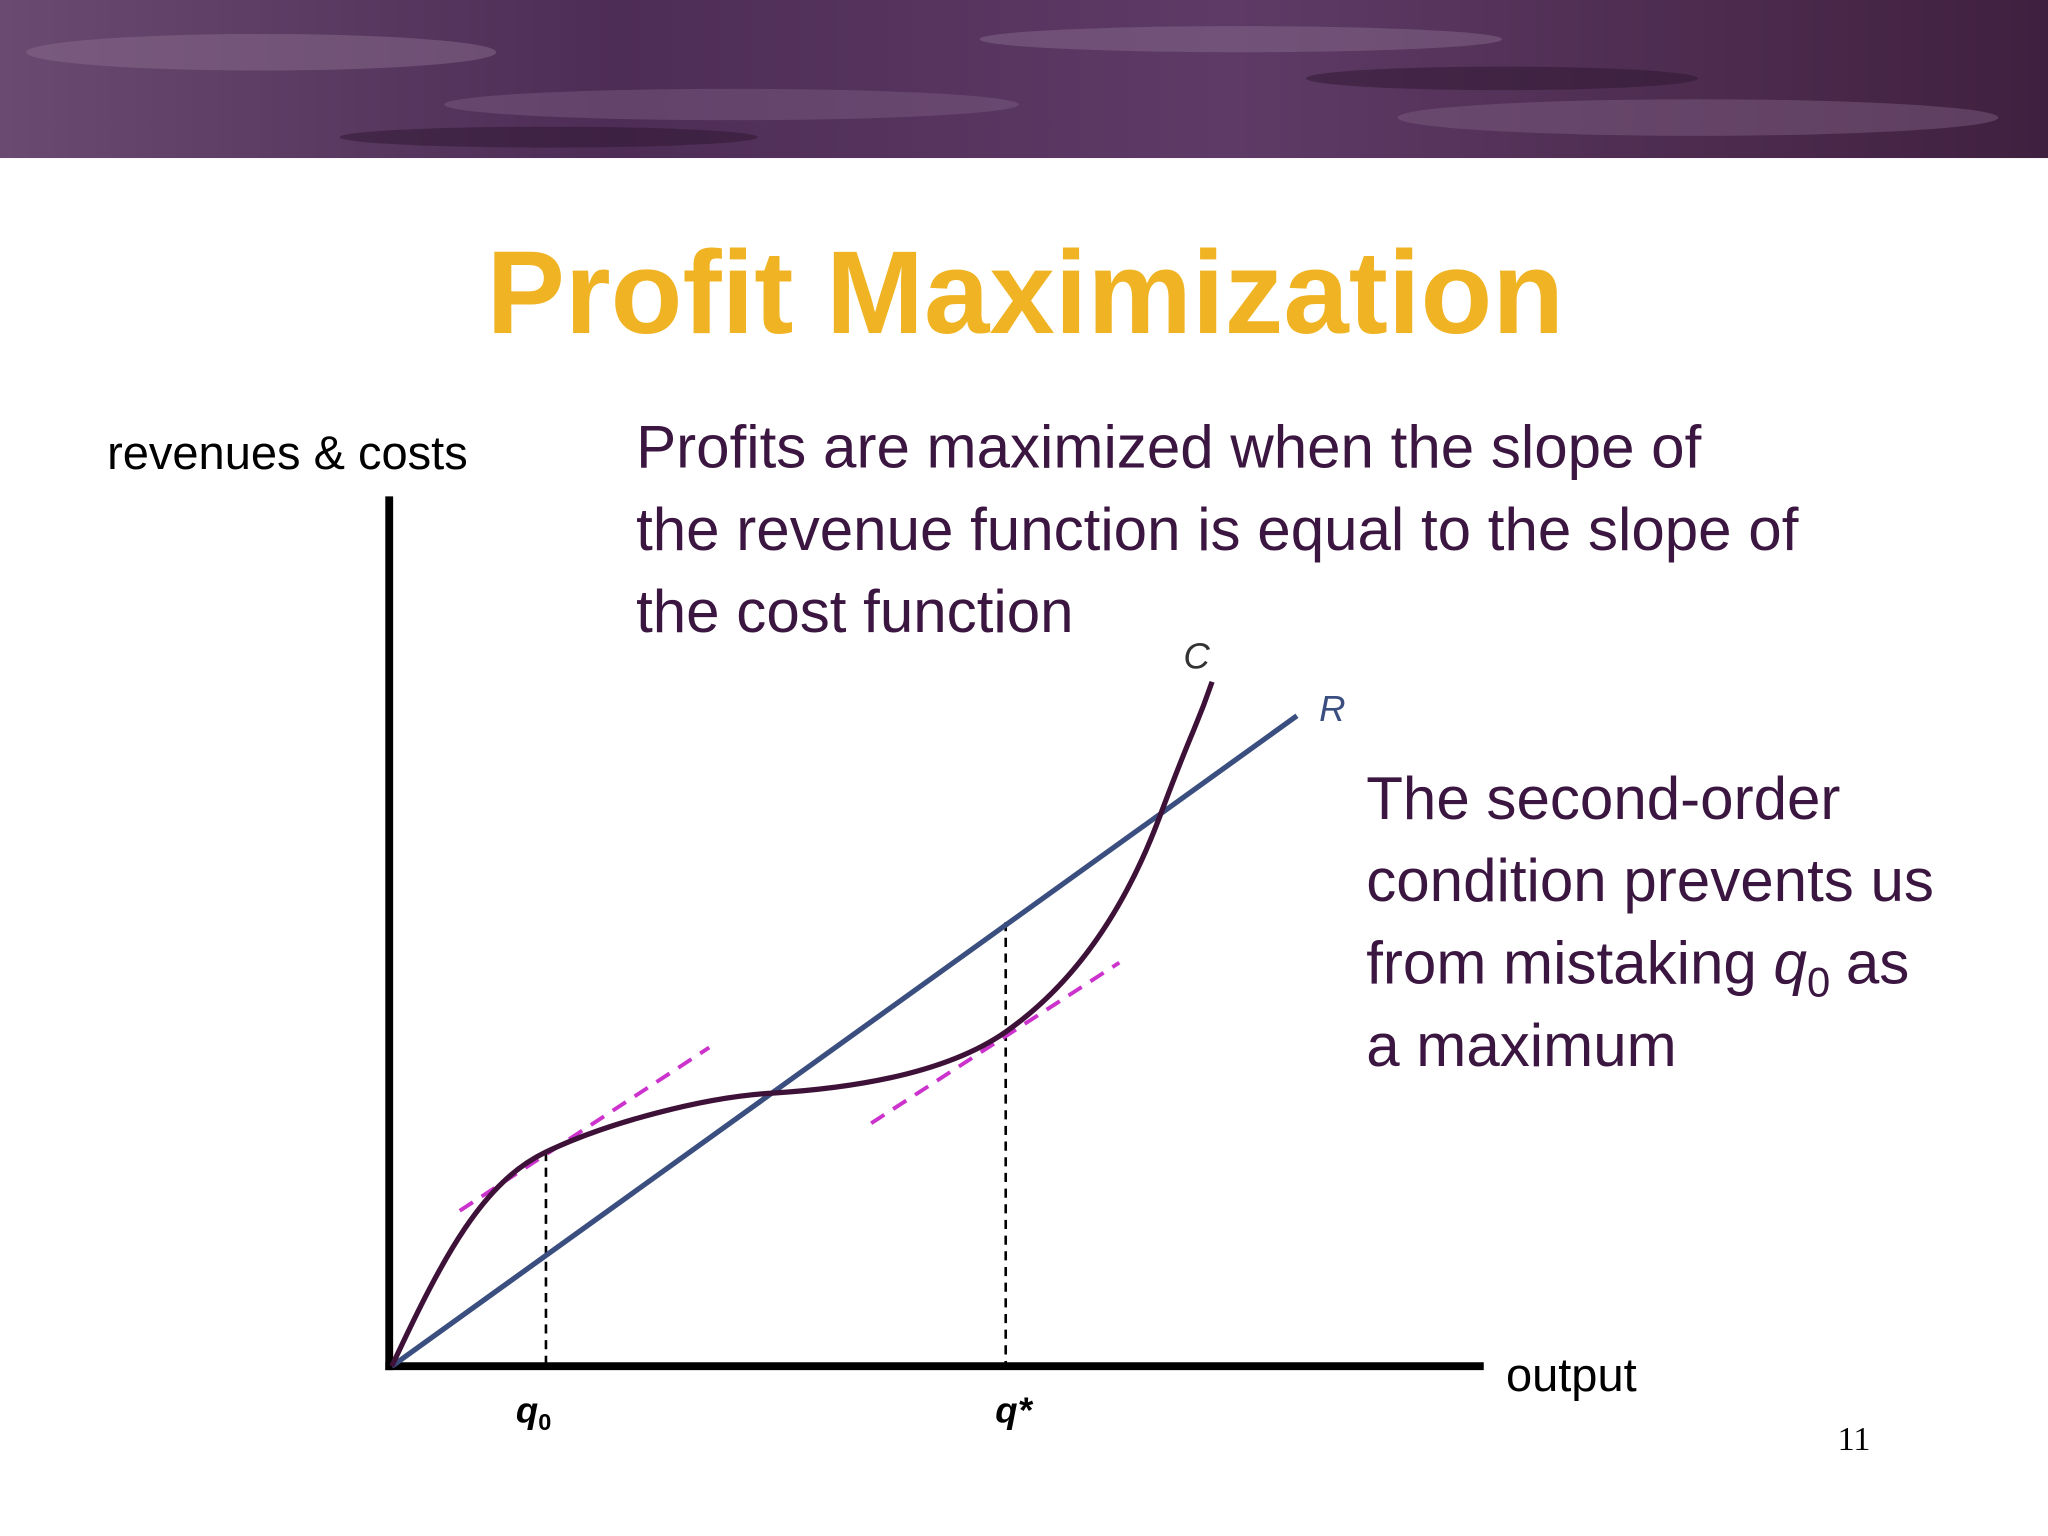 Image resolution: width=2048 pixels, height=1536 pixels. Describe the element at coordinates (995, 1042) in the screenshot. I see `tangent-qstar` at that location.